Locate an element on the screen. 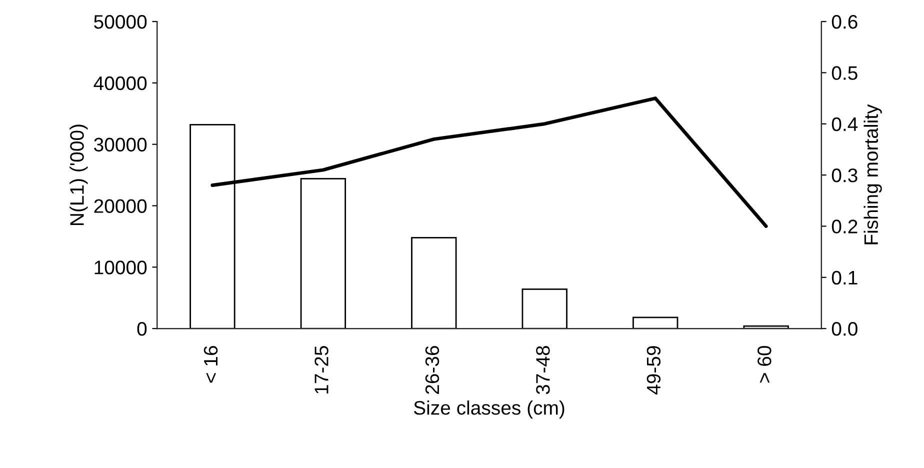 The image size is (924, 468). y-tick-label: 0 is located at coordinates (142, 329).